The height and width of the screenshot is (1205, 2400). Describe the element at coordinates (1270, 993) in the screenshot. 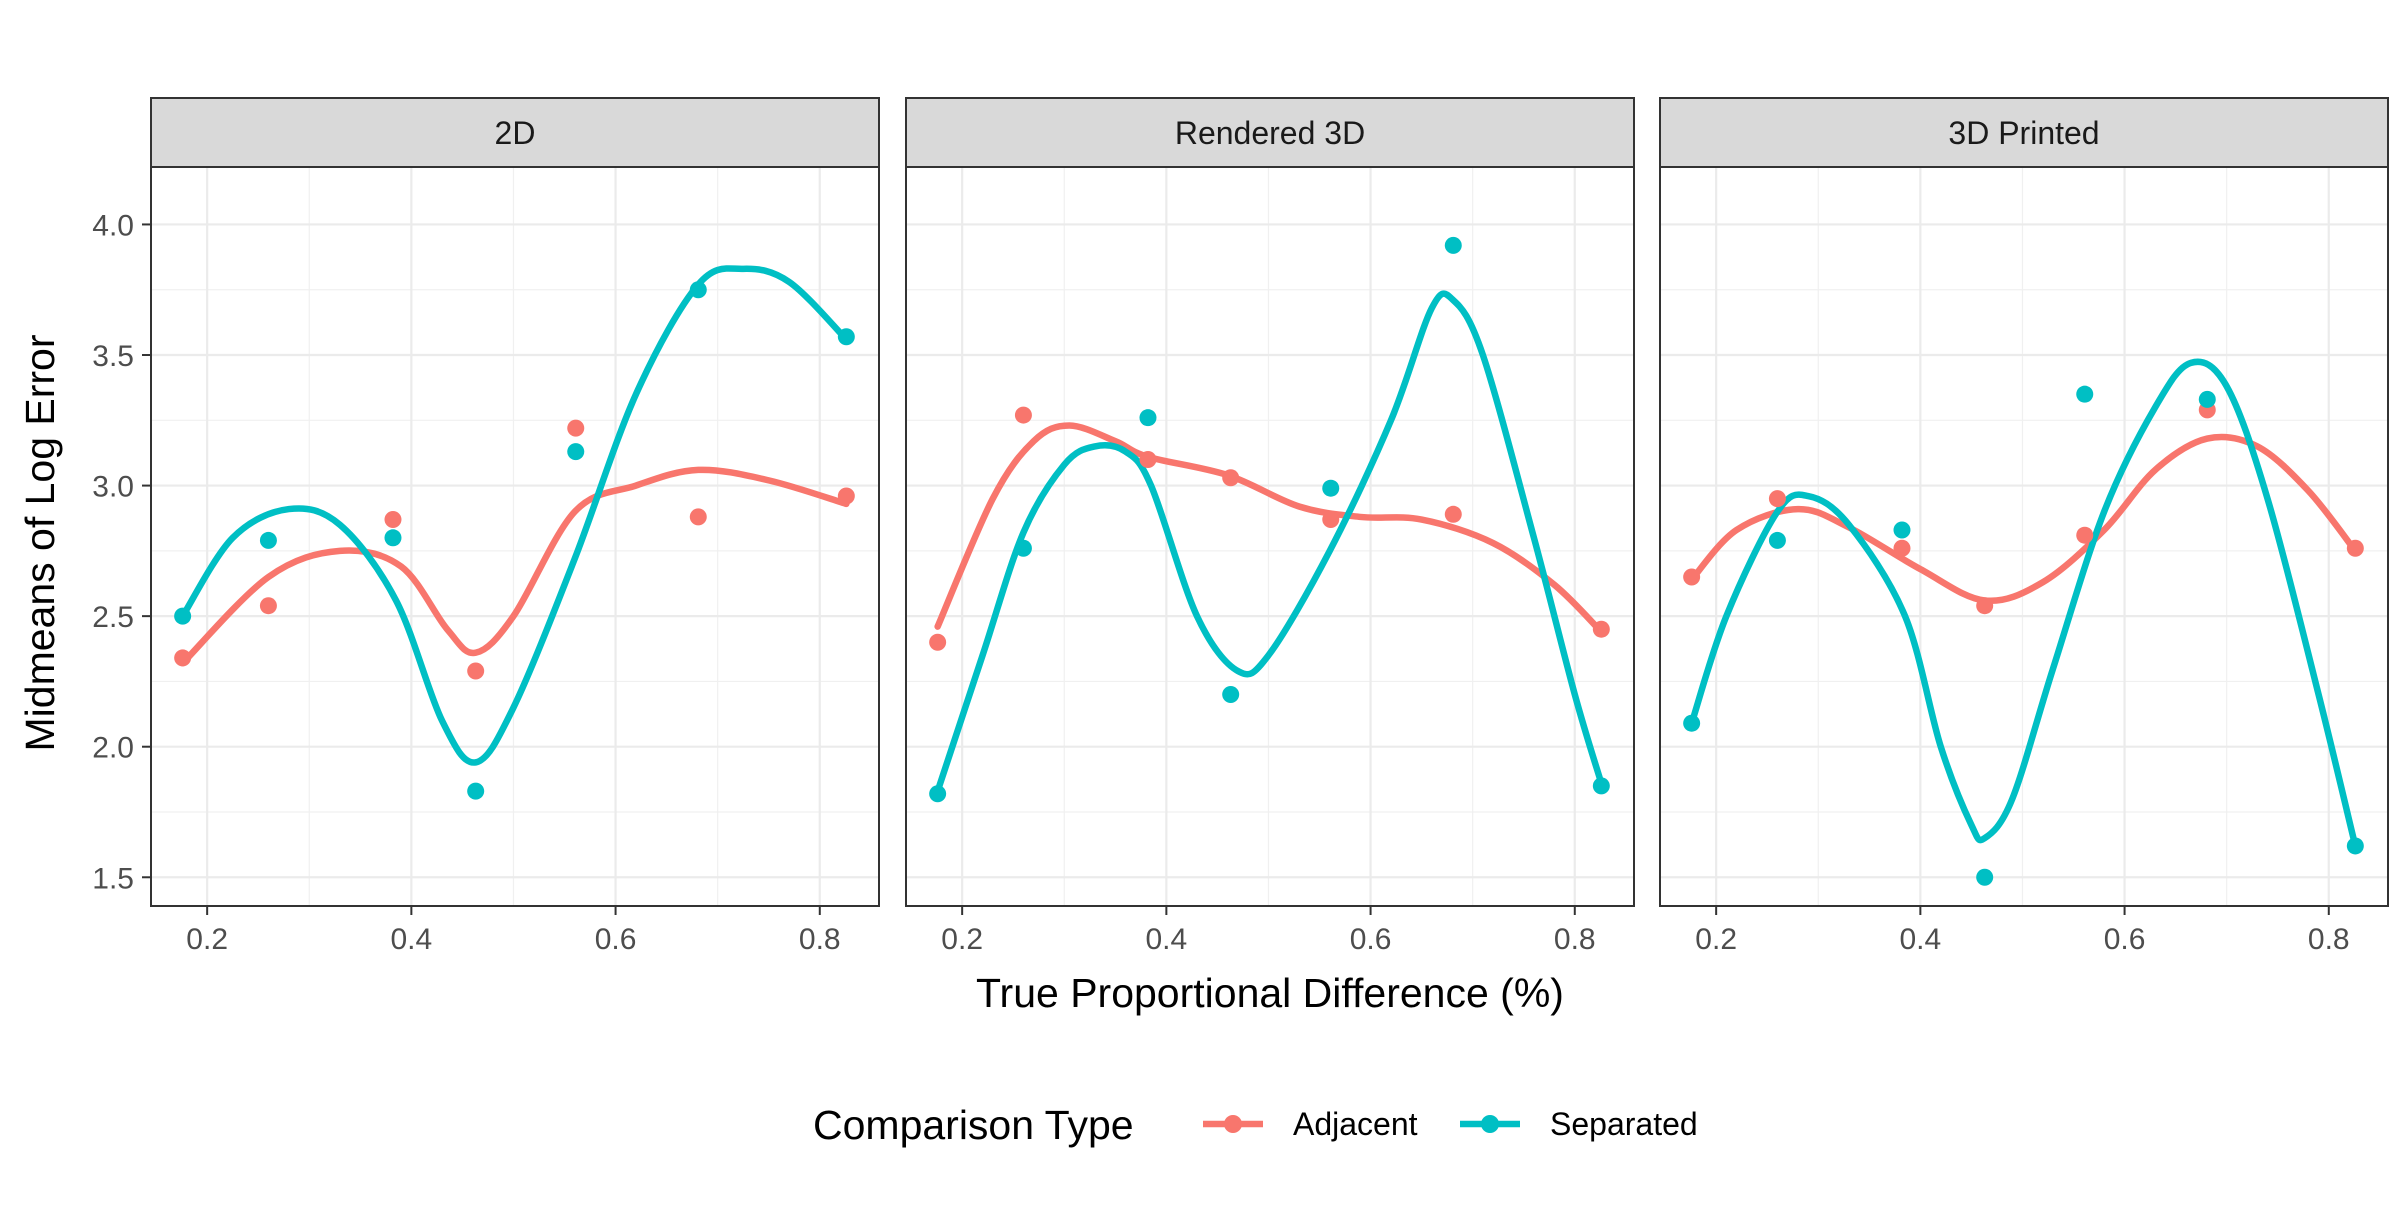

I see `x-axis-title: True Proportional Difference (%)` at that location.